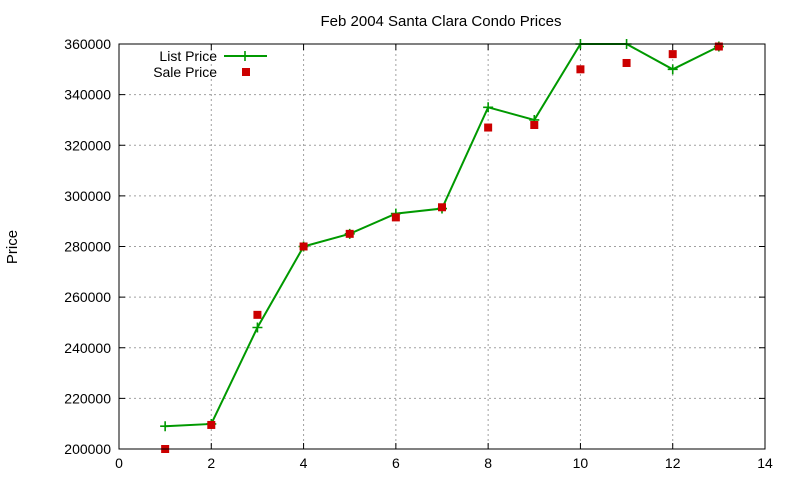  Describe the element at coordinates (87, 44) in the screenshot. I see `y-tick-label: 360000` at that location.